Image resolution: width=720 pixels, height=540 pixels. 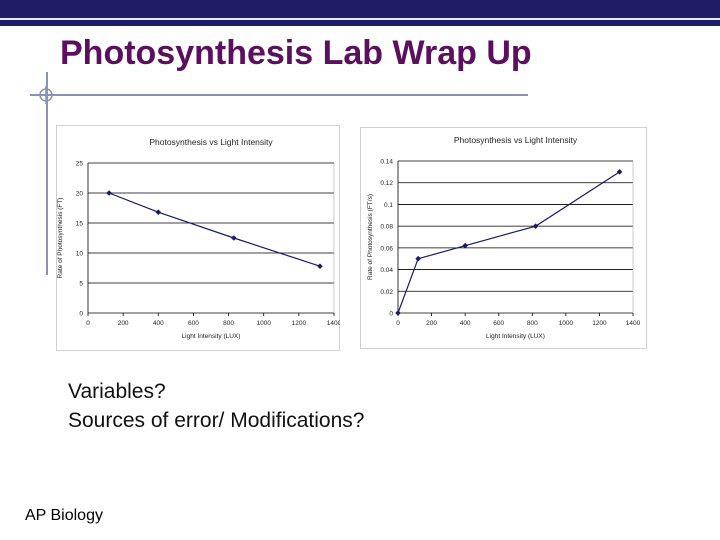 What do you see at coordinates (299, 323) in the screenshot?
I see `chart1-xtick-label: 1200` at bounding box center [299, 323].